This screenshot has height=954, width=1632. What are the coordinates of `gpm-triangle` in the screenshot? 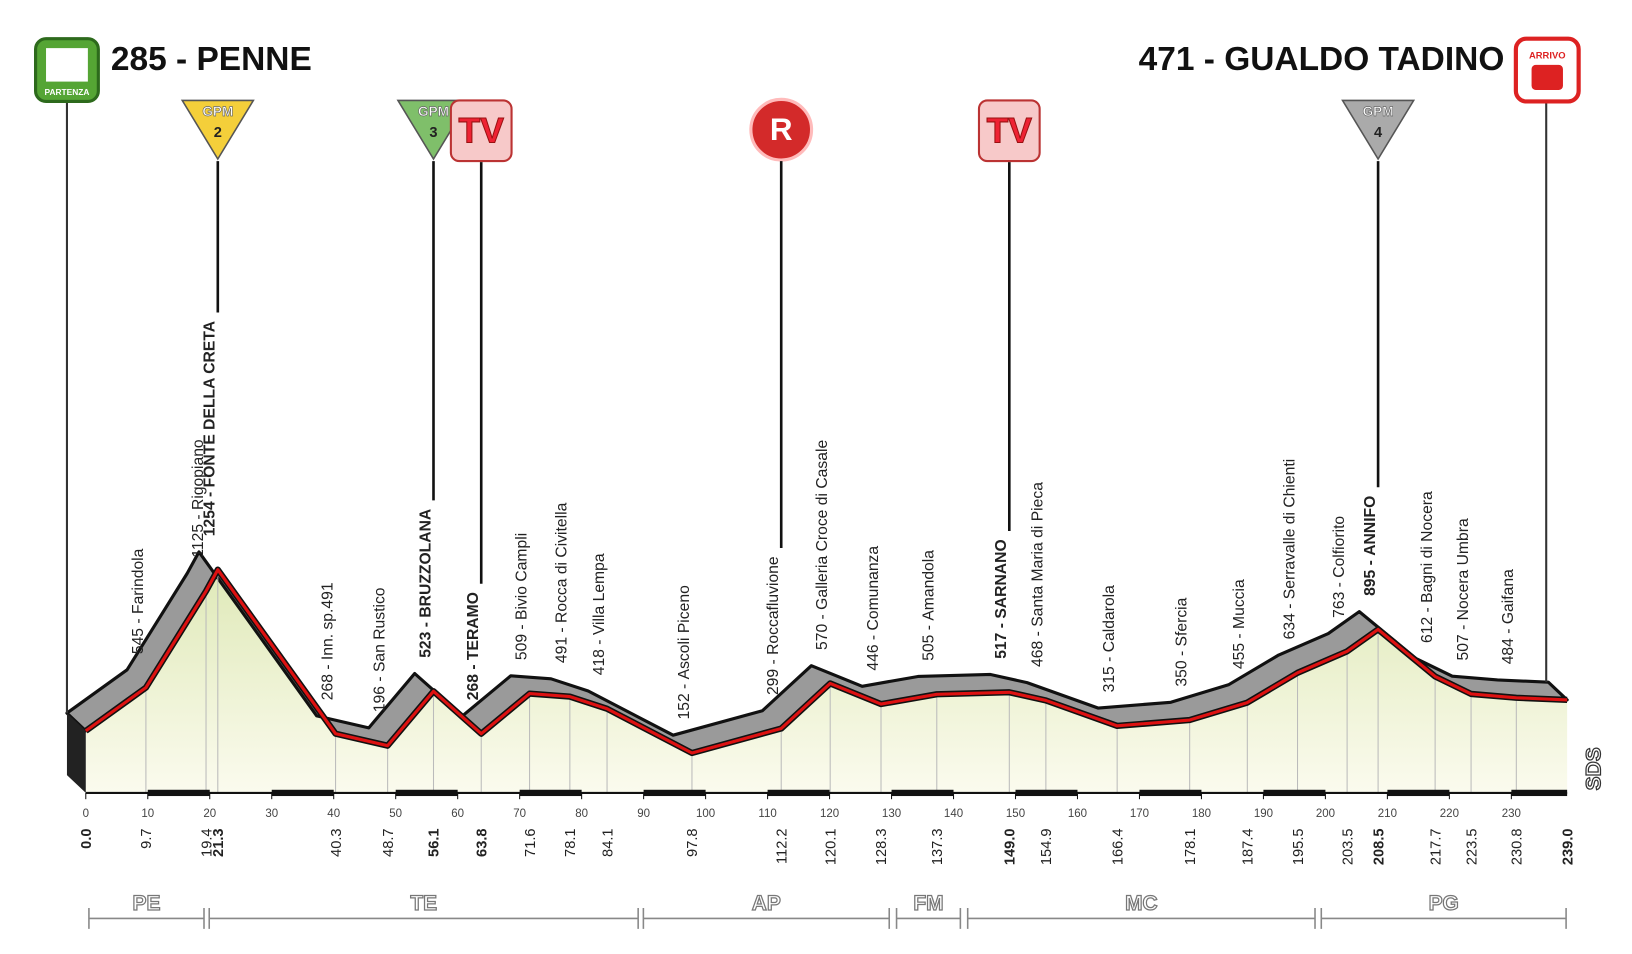 It's located at (217, 130).